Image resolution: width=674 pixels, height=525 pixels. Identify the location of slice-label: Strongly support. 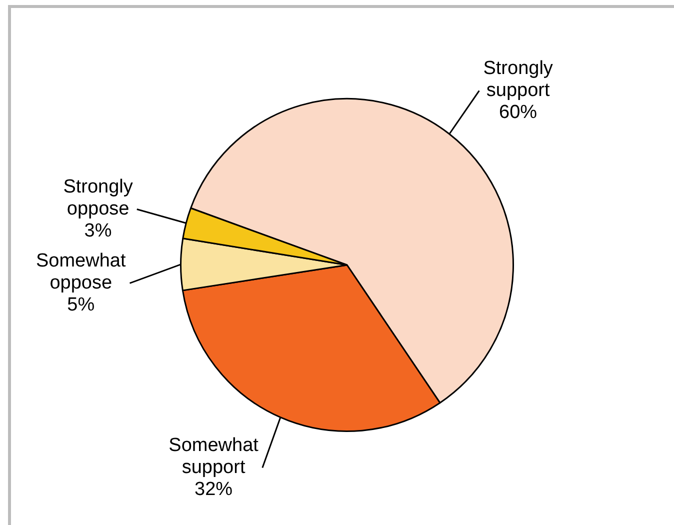
(518, 79).